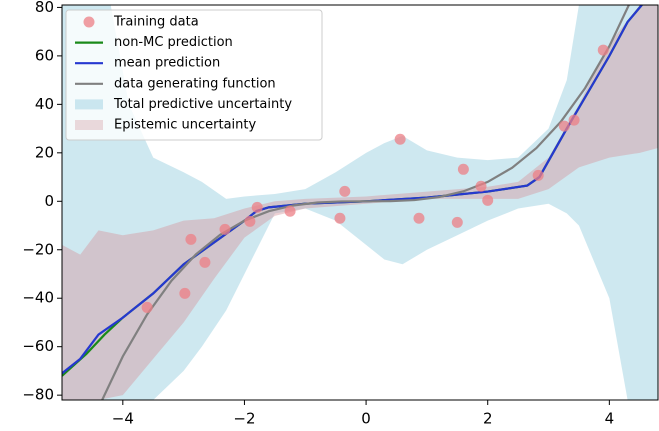 Image resolution: width=659 pixels, height=431 pixels. Describe the element at coordinates (185, 125) in the screenshot. I see `legend-label: Epistemic uncertainty` at that location.